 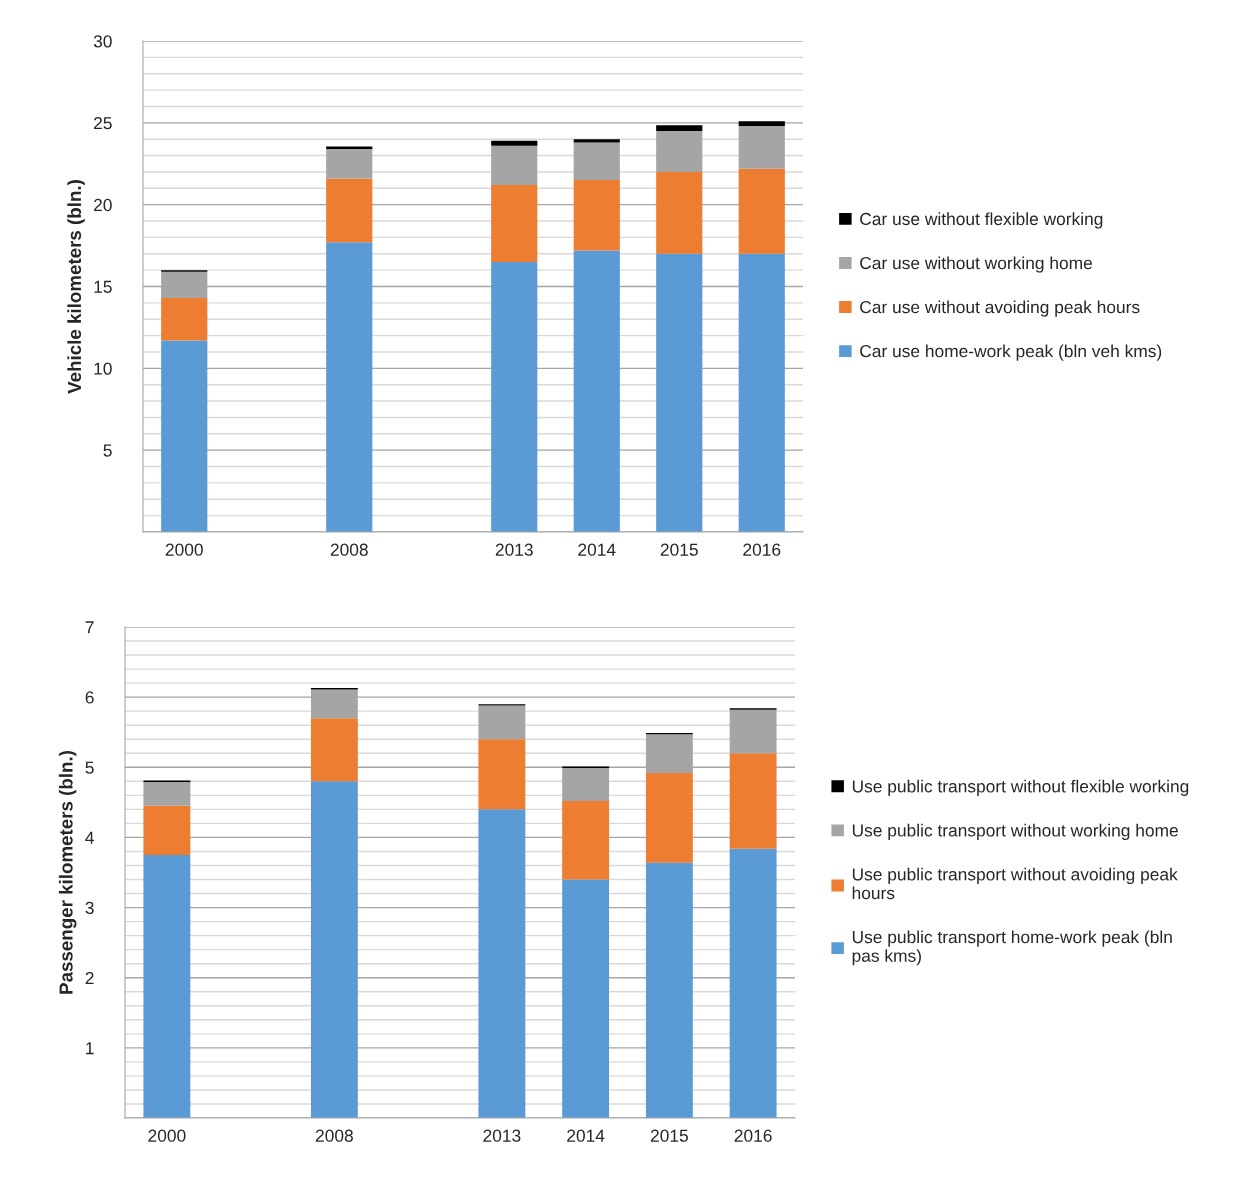 What do you see at coordinates (89, 627) in the screenshot?
I see `y-tick-label: 7` at bounding box center [89, 627].